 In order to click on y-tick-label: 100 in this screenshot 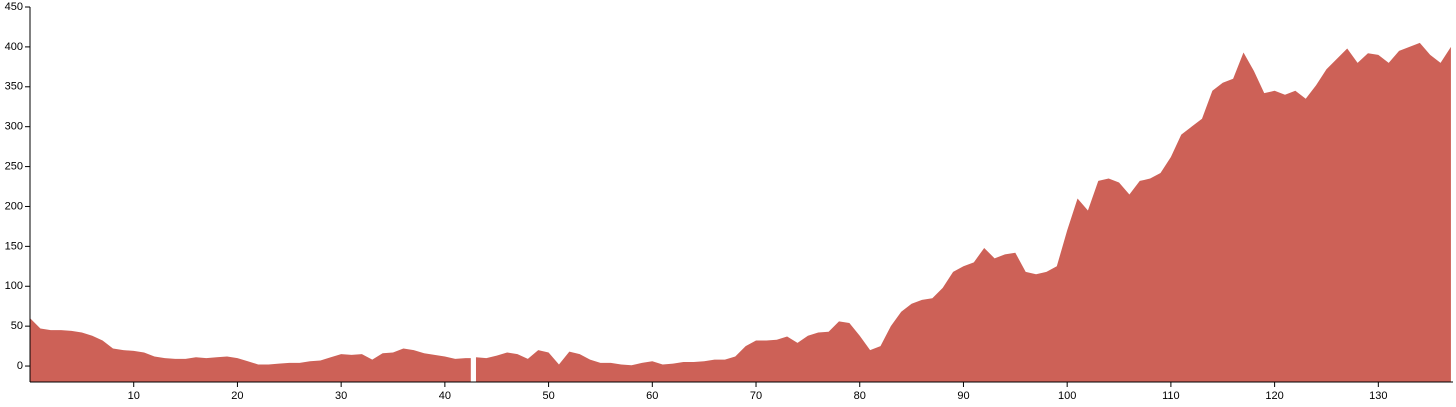, I will do `click(14, 286)`.